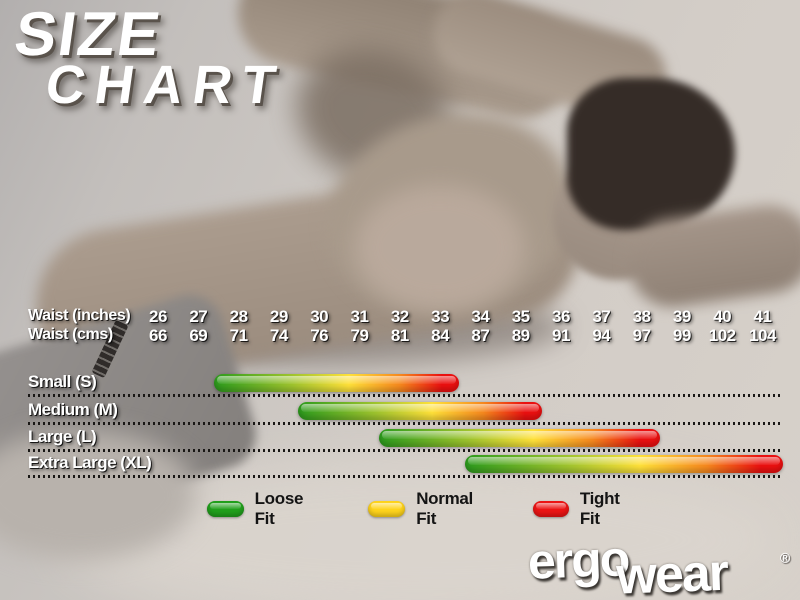 Image resolution: width=800 pixels, height=600 pixels. Describe the element at coordinates (198, 316) in the screenshot. I see `waist-value: 27` at that location.